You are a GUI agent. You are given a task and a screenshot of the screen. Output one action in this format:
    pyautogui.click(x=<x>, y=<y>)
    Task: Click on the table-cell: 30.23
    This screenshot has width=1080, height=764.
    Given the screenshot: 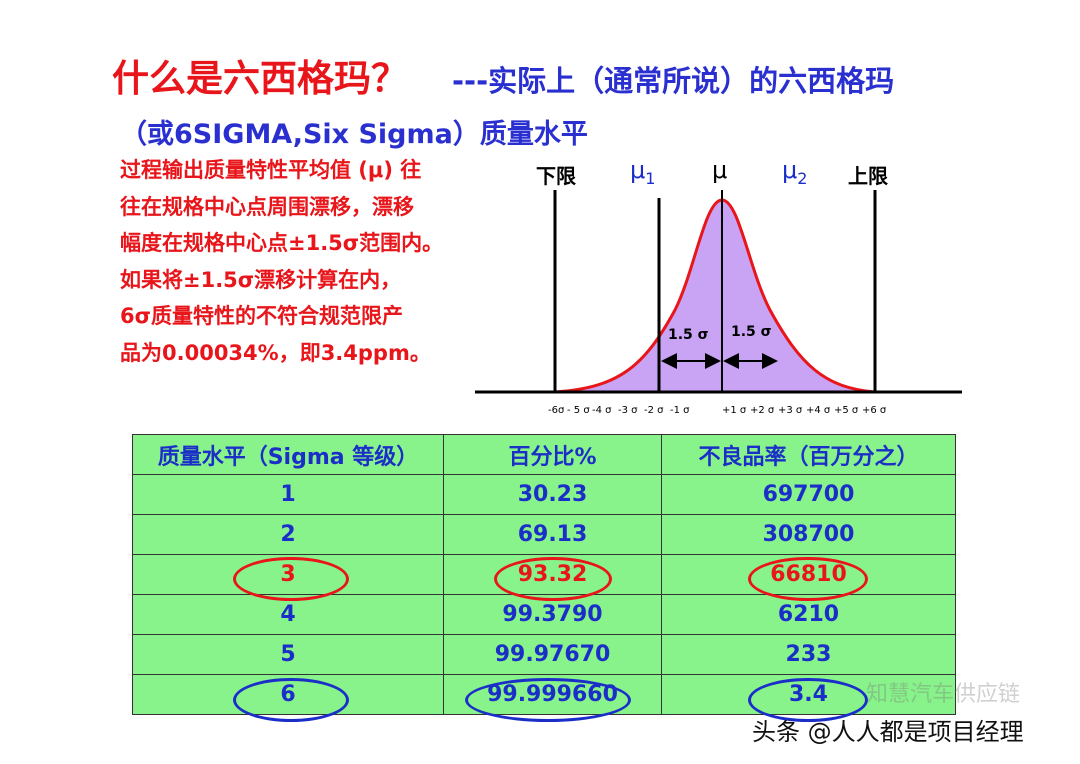 What is the action you would take?
    pyautogui.click(x=552, y=494)
    